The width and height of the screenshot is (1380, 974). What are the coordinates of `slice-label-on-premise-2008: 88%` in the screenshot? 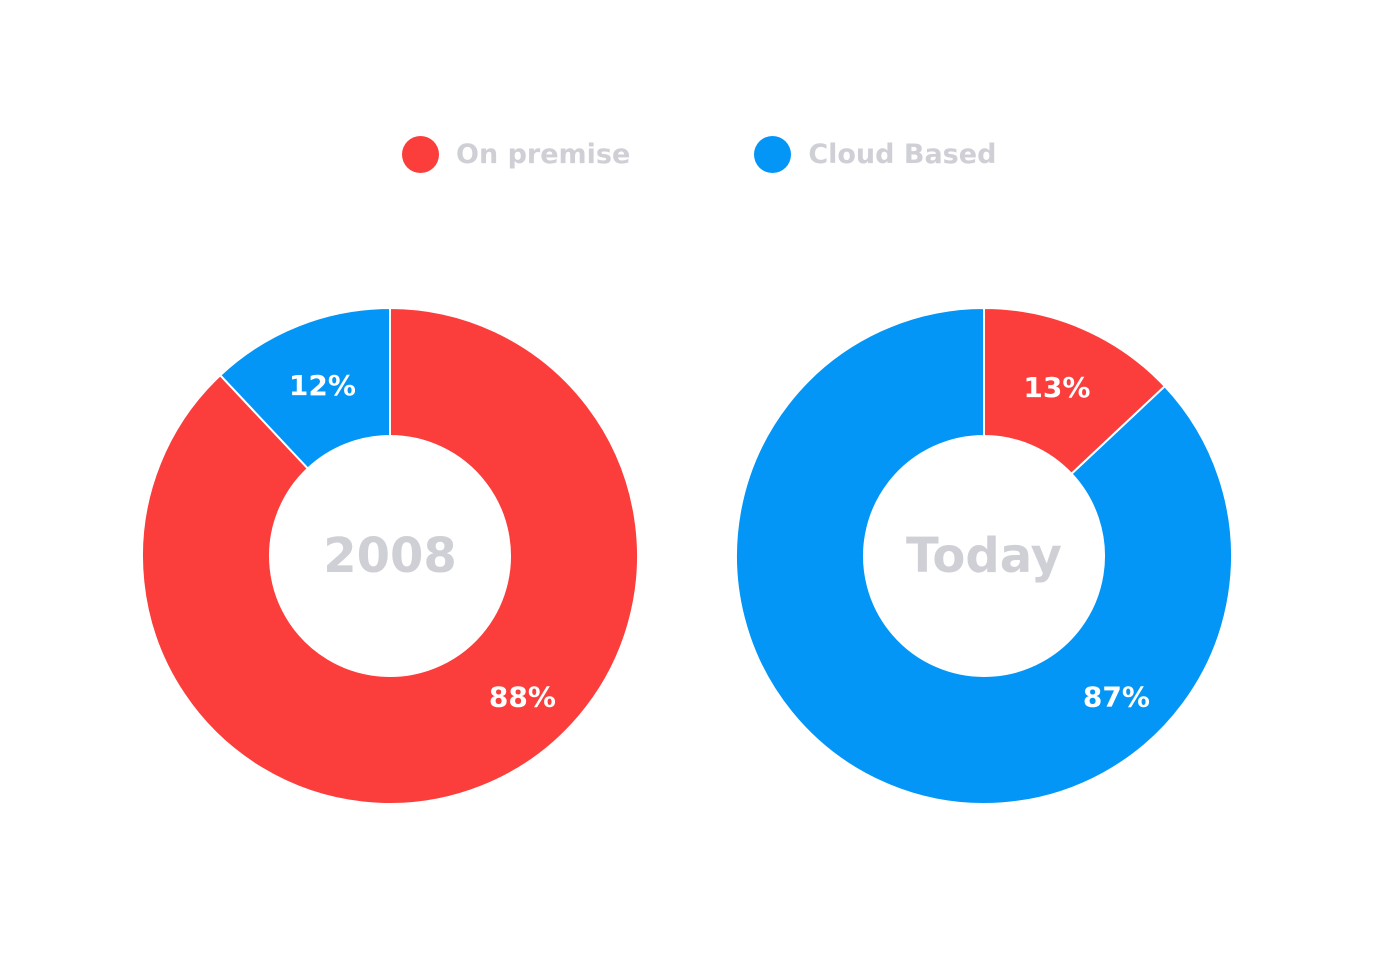 It's located at (522, 697).